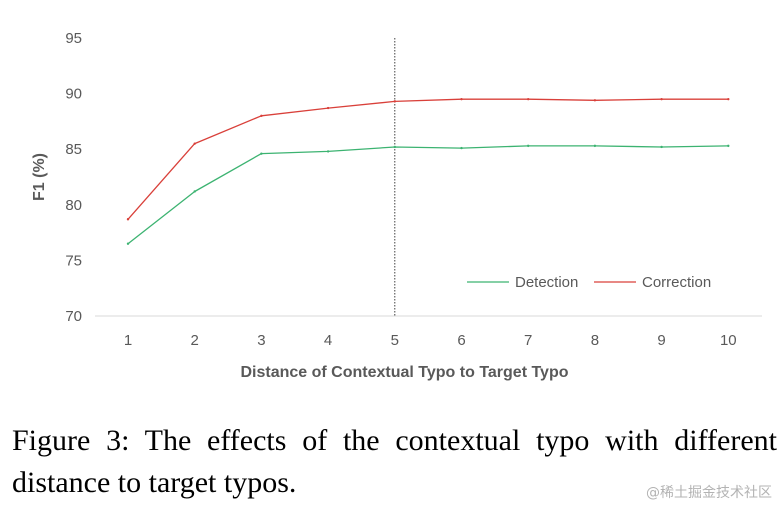 Image resolution: width=784 pixels, height=516 pixels. I want to click on x-tick-label: 8, so click(595, 340).